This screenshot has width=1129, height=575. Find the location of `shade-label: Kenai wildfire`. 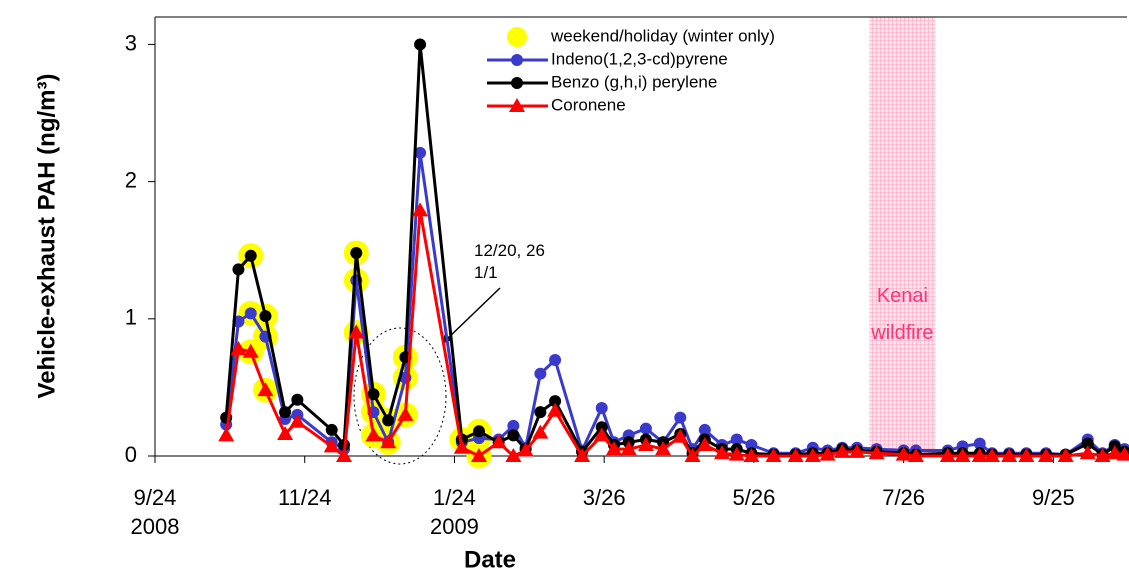

shade-label: Kenai wildfire is located at coordinates (902, 314).